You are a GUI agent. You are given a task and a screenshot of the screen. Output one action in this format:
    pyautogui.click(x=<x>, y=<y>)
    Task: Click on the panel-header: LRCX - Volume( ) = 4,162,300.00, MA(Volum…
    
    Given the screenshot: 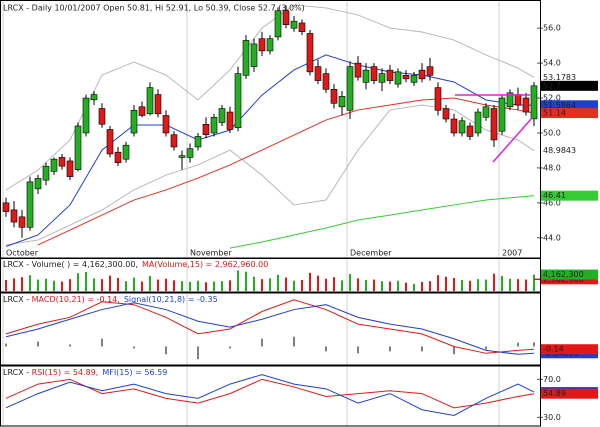 What is the action you would take?
    pyautogui.click(x=135, y=264)
    